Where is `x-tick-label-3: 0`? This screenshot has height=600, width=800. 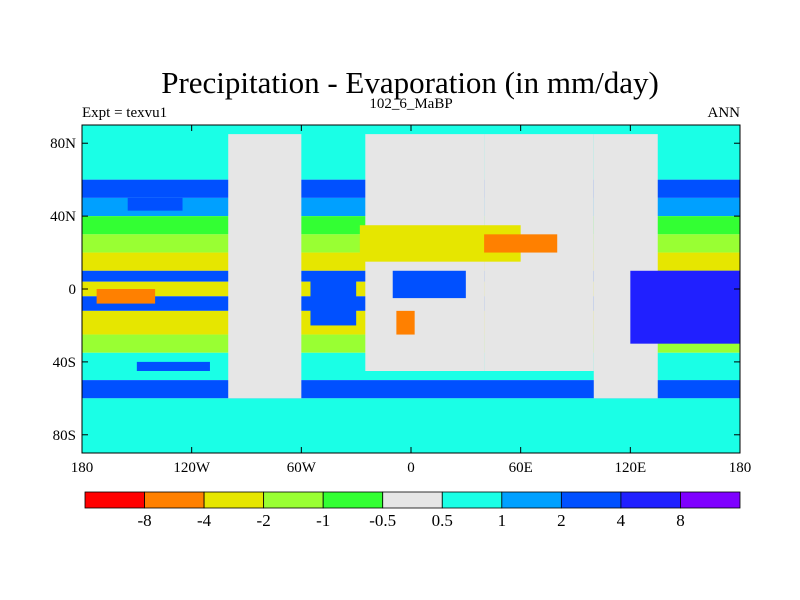
x-tick-label-3: 0 is located at coordinates (411, 468).